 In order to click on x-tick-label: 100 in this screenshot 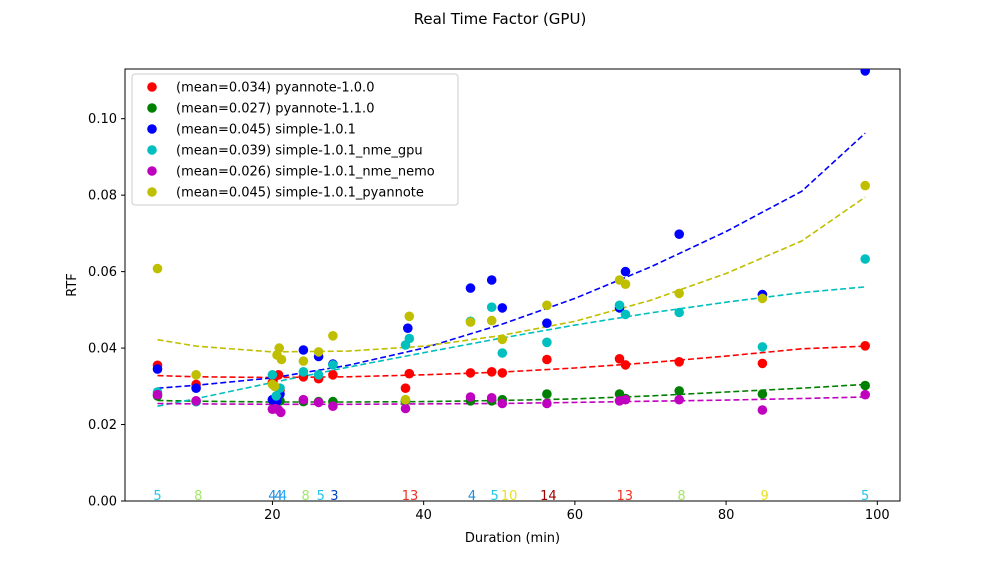, I will do `click(877, 515)`.